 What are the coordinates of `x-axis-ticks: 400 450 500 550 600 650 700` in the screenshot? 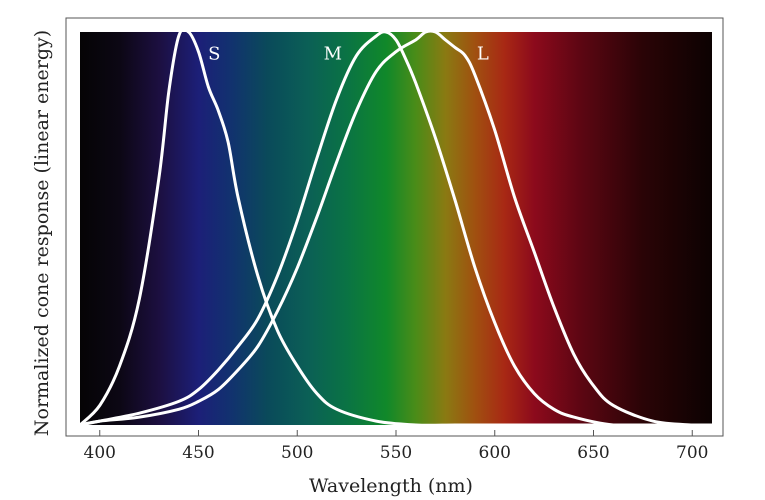 It's located at (396, 446).